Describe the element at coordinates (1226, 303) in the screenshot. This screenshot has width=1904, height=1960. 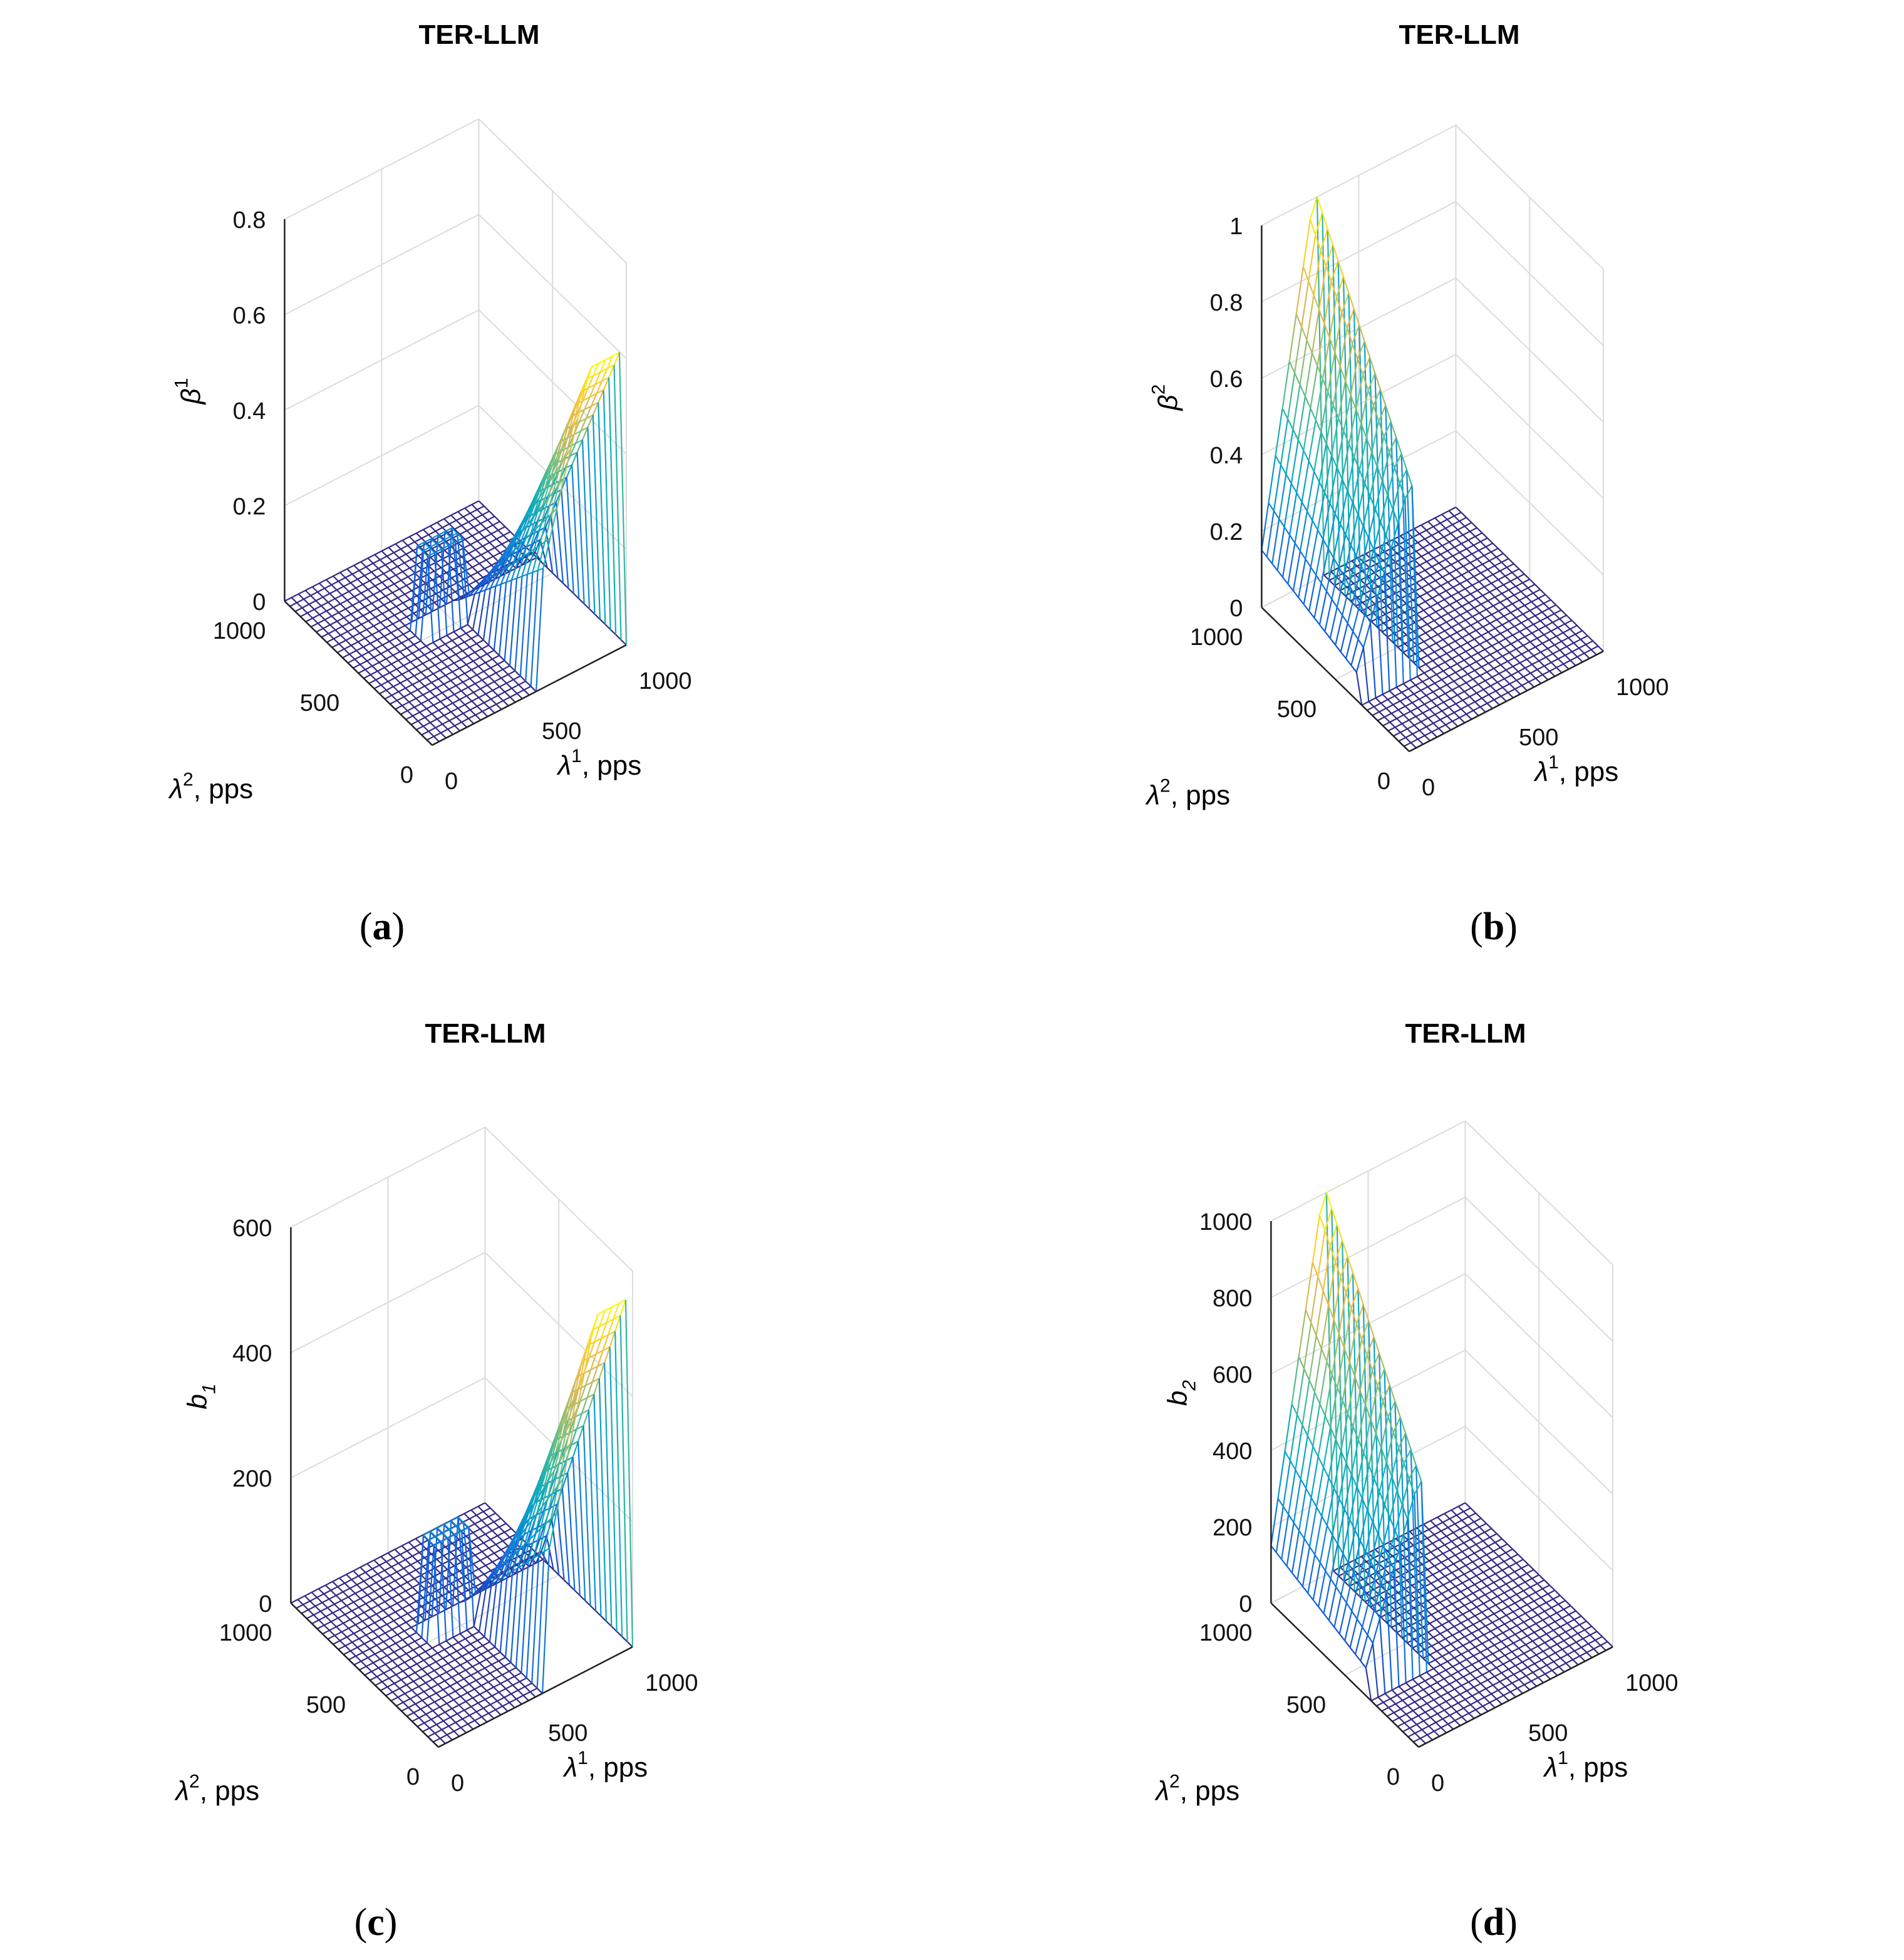
I see `z-tick-label: 0.8` at that location.